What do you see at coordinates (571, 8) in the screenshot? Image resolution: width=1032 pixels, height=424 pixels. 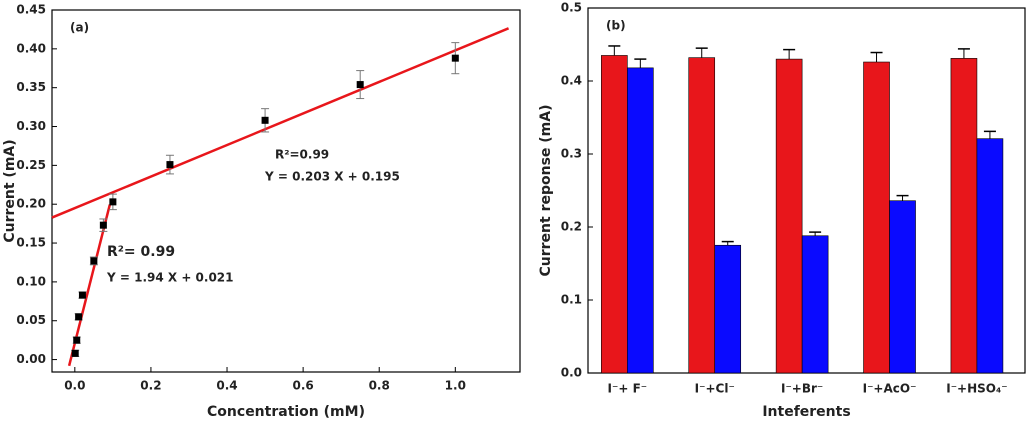 I see `y-tick-label: 0.5` at bounding box center [571, 8].